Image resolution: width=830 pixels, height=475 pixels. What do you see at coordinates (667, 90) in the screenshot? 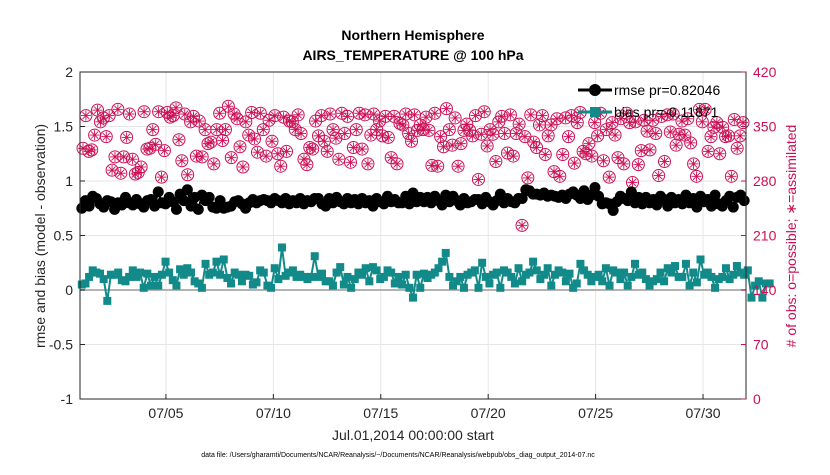
I see `legend-rmse-label: rmse pr=0.82046` at bounding box center [667, 90].